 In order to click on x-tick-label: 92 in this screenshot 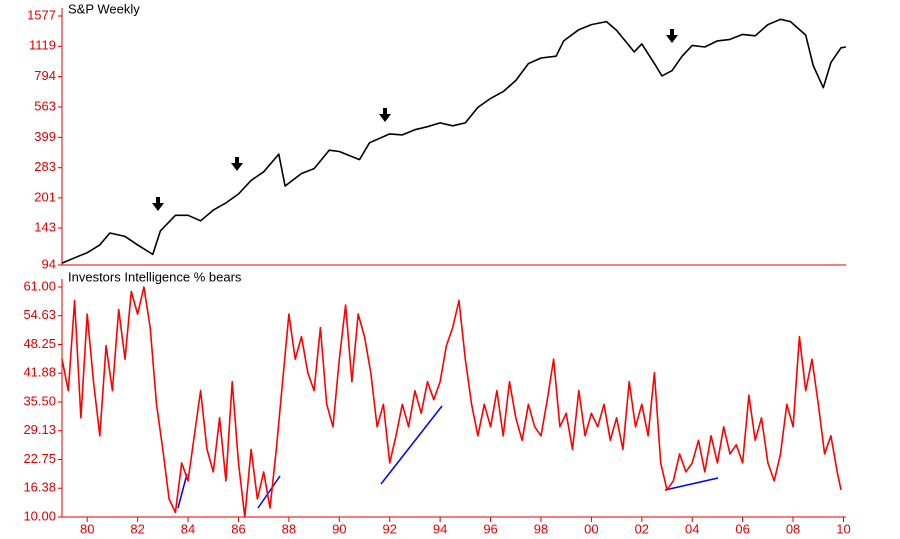, I will do `click(389, 528)`.